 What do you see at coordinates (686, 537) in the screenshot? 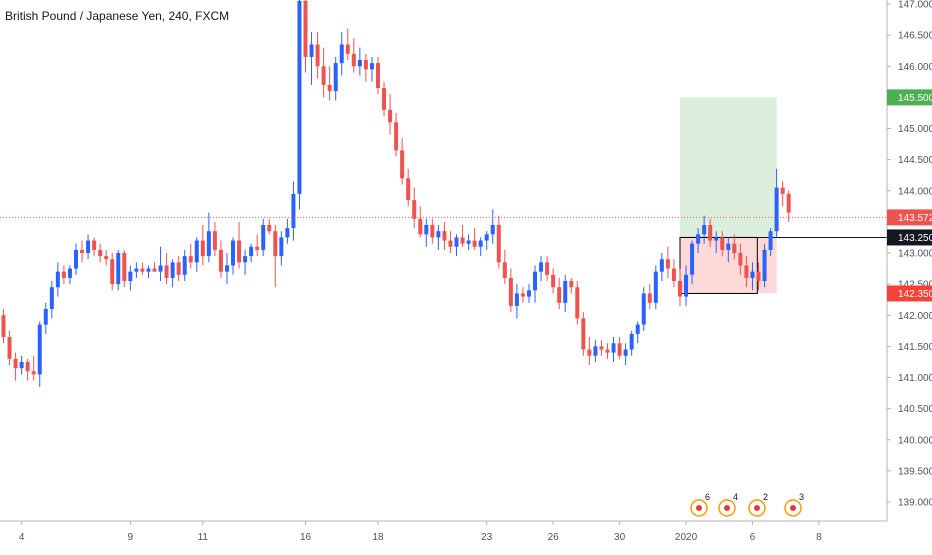
I see `x-tick-label: 2020` at bounding box center [686, 537].